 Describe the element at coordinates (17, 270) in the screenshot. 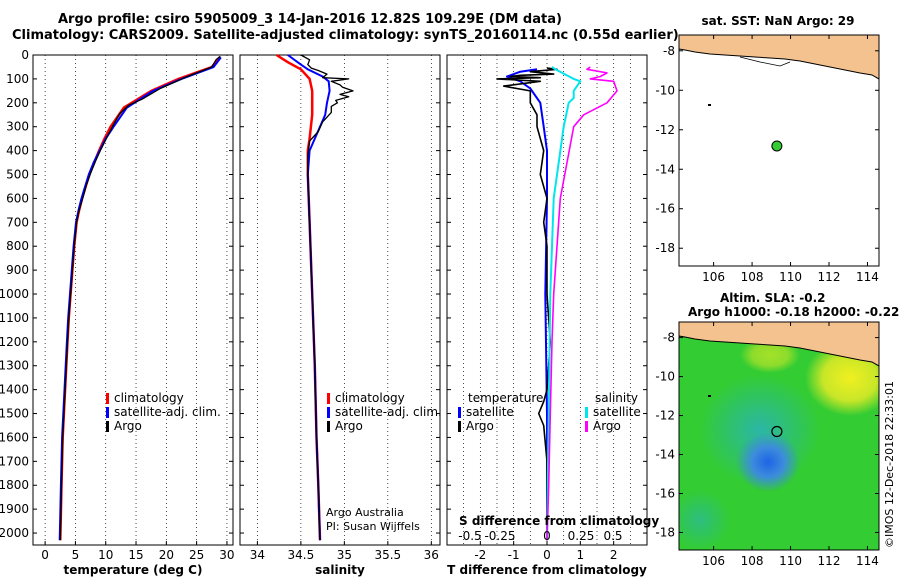

I see `y-tick-label: 900` at that location.